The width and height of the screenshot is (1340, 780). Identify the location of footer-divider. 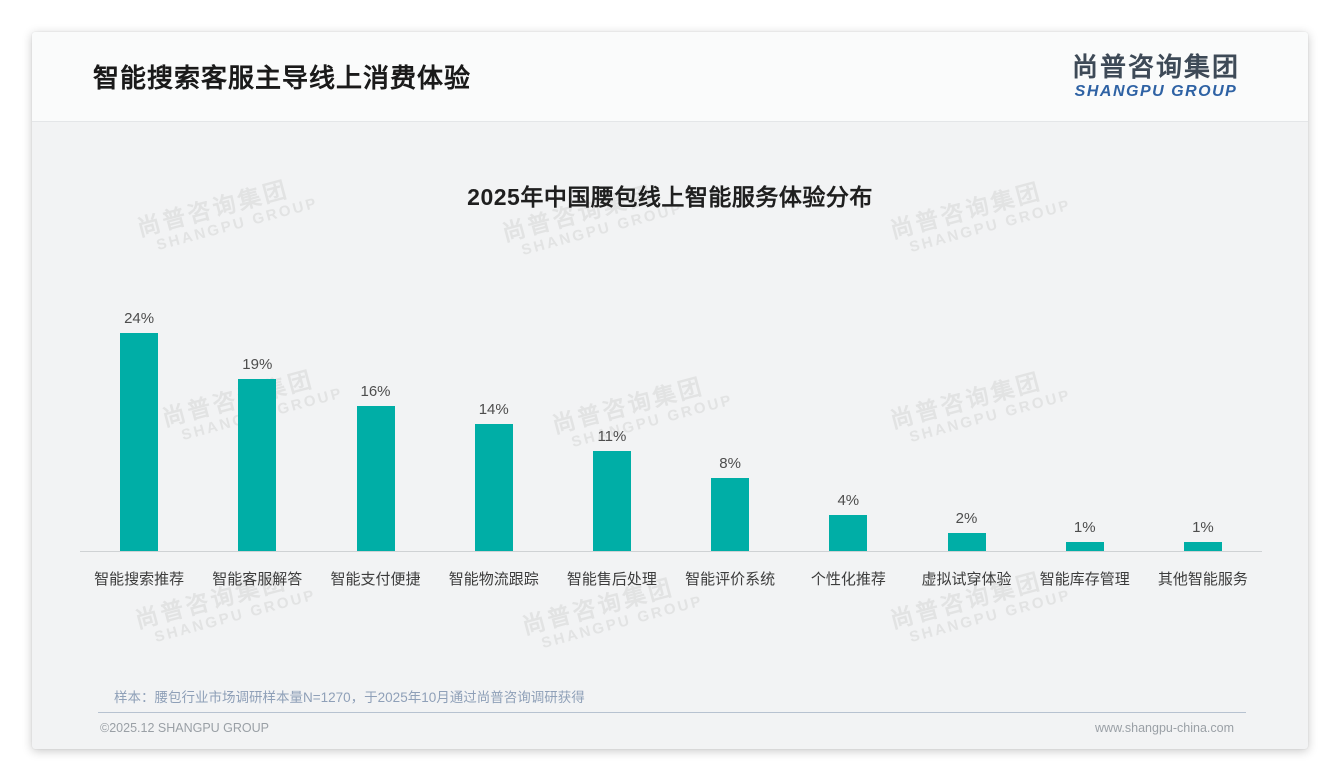
(672, 712).